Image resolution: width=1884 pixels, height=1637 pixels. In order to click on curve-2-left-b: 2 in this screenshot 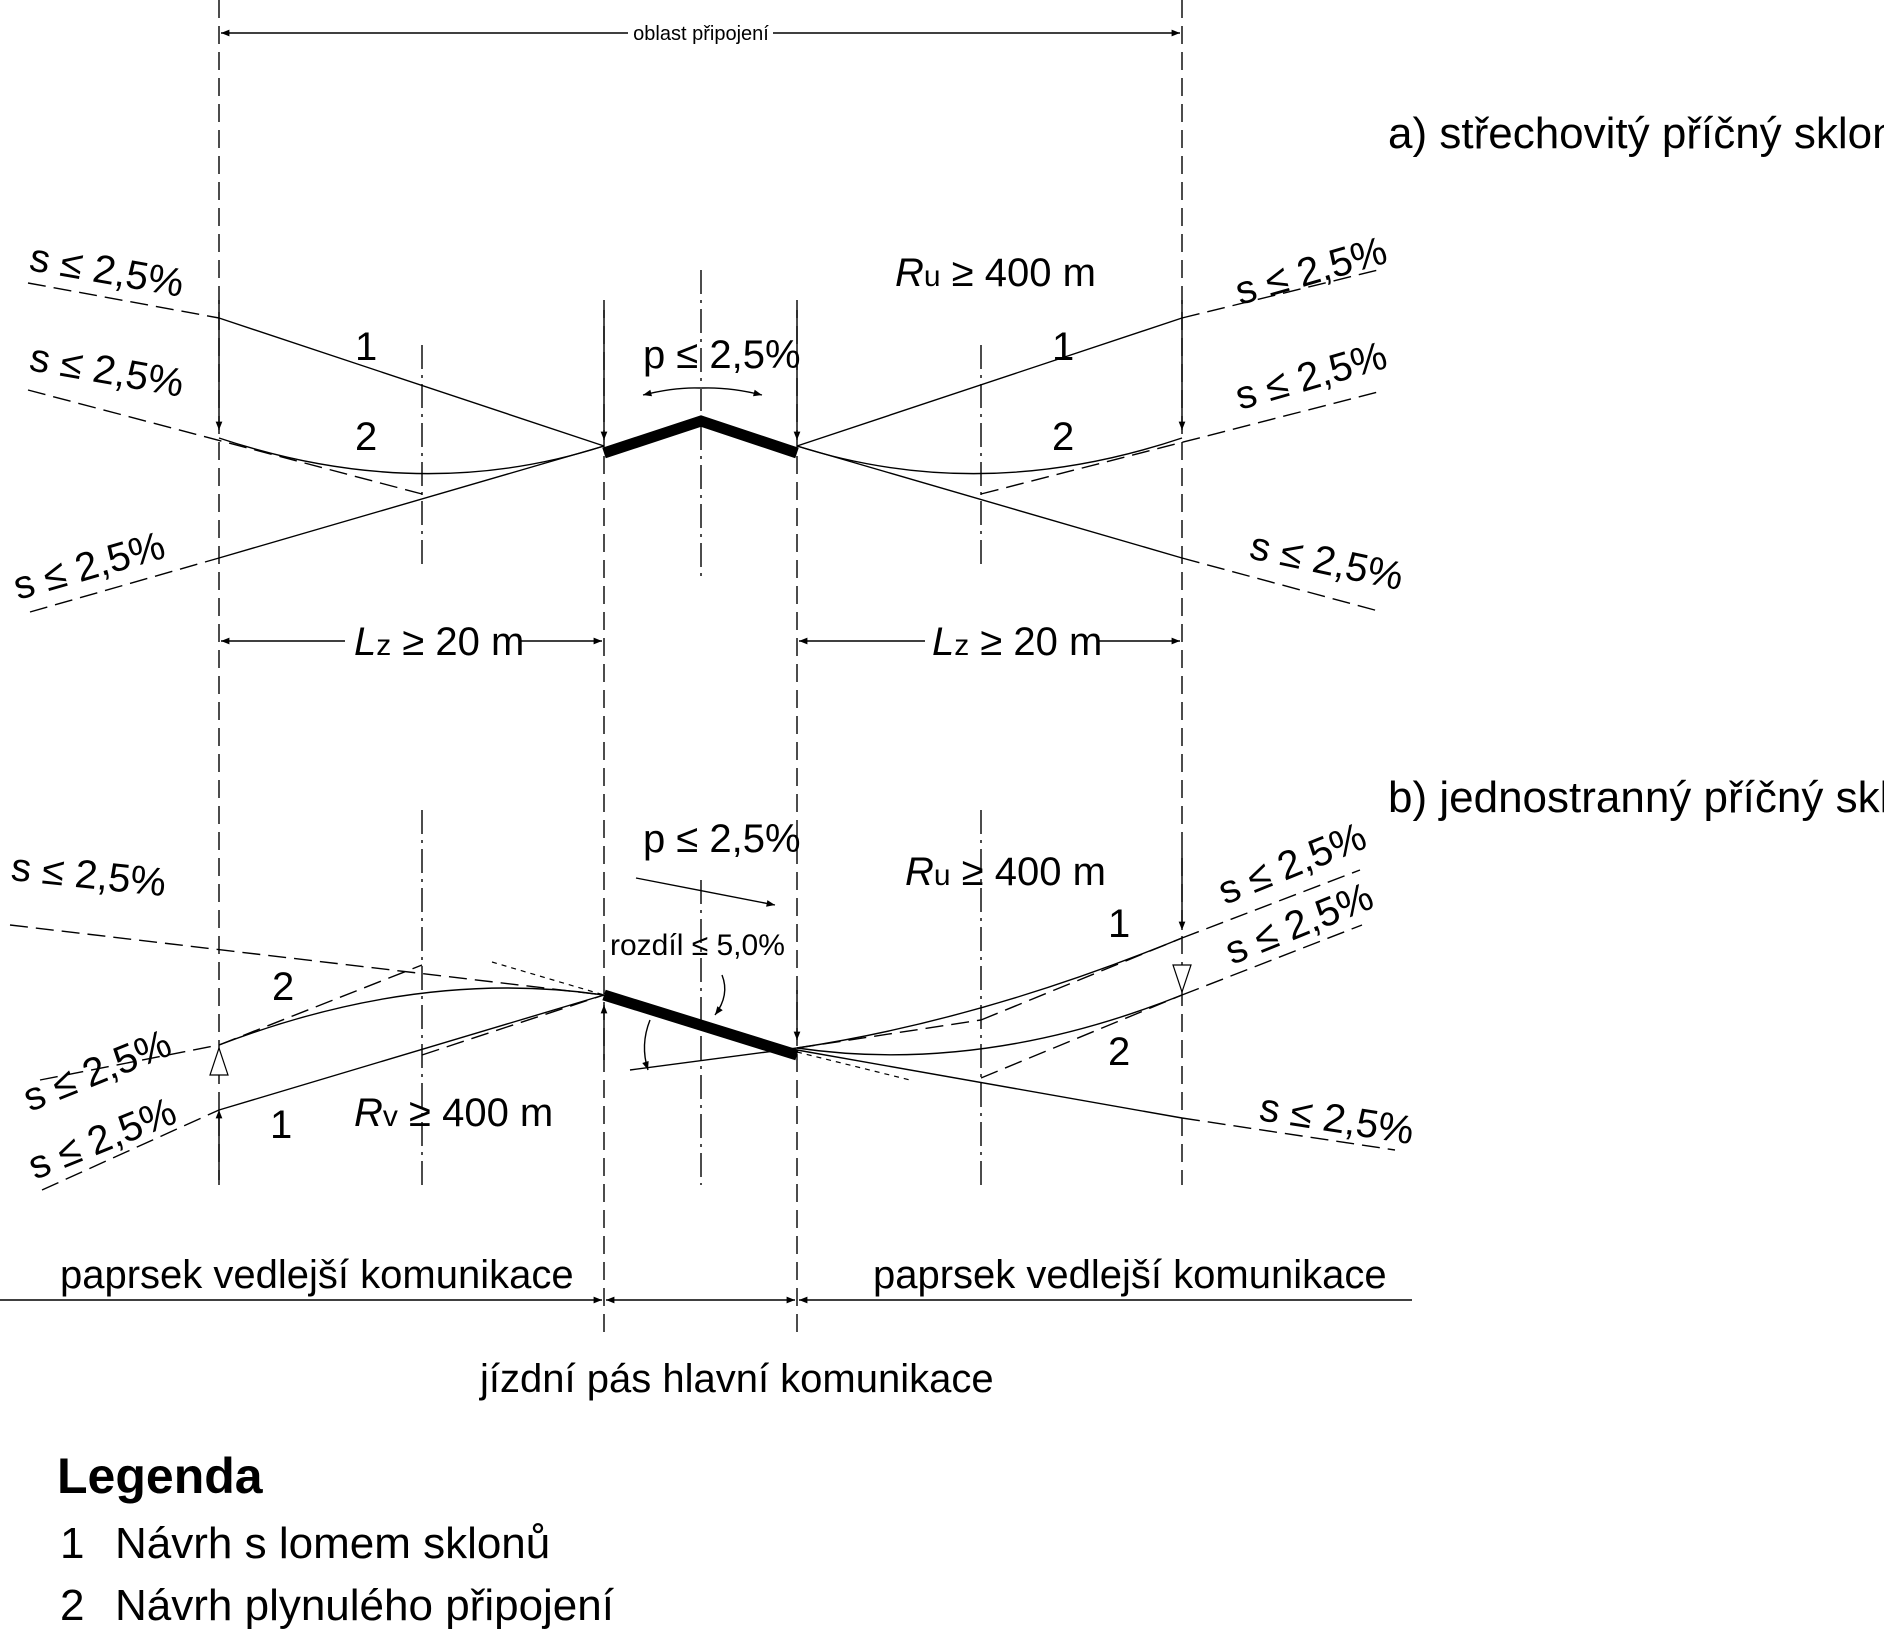, I will do `click(283, 987)`.